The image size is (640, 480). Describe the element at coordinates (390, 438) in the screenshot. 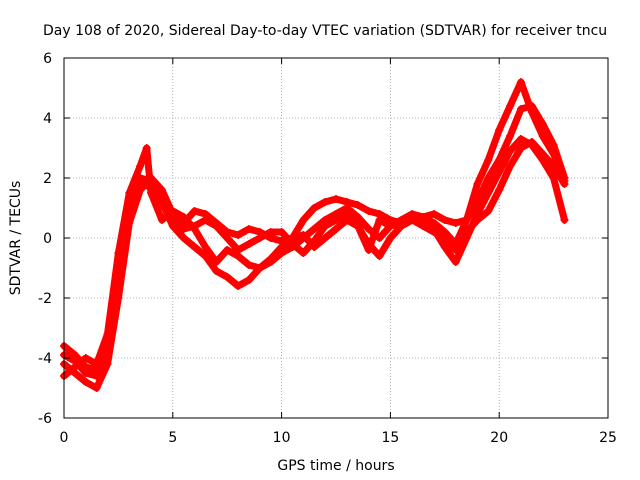

I see `x-tick-label: 15` at that location.